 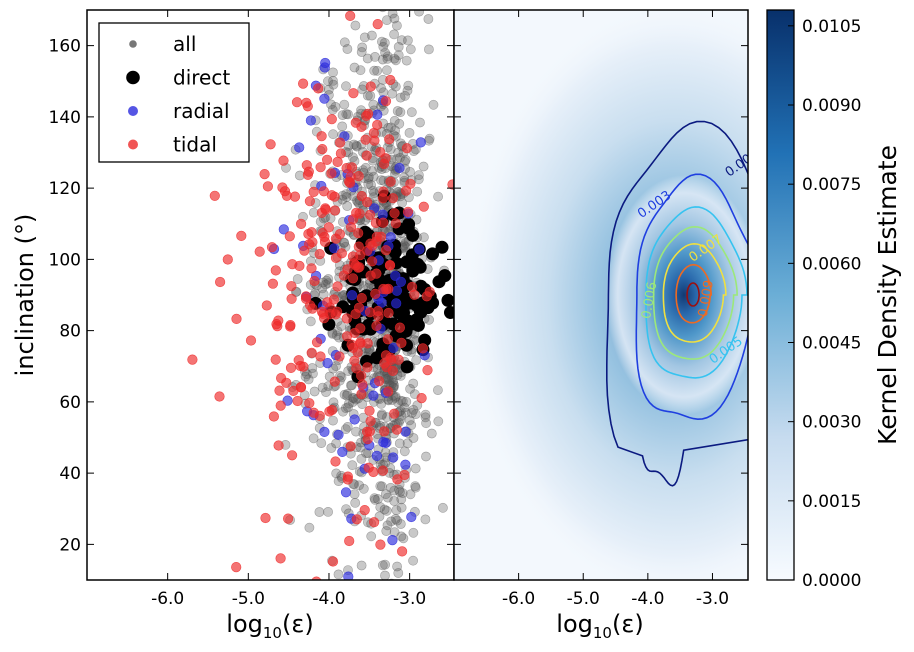 I want to click on y-tick-label: 20, so click(x=70, y=545).